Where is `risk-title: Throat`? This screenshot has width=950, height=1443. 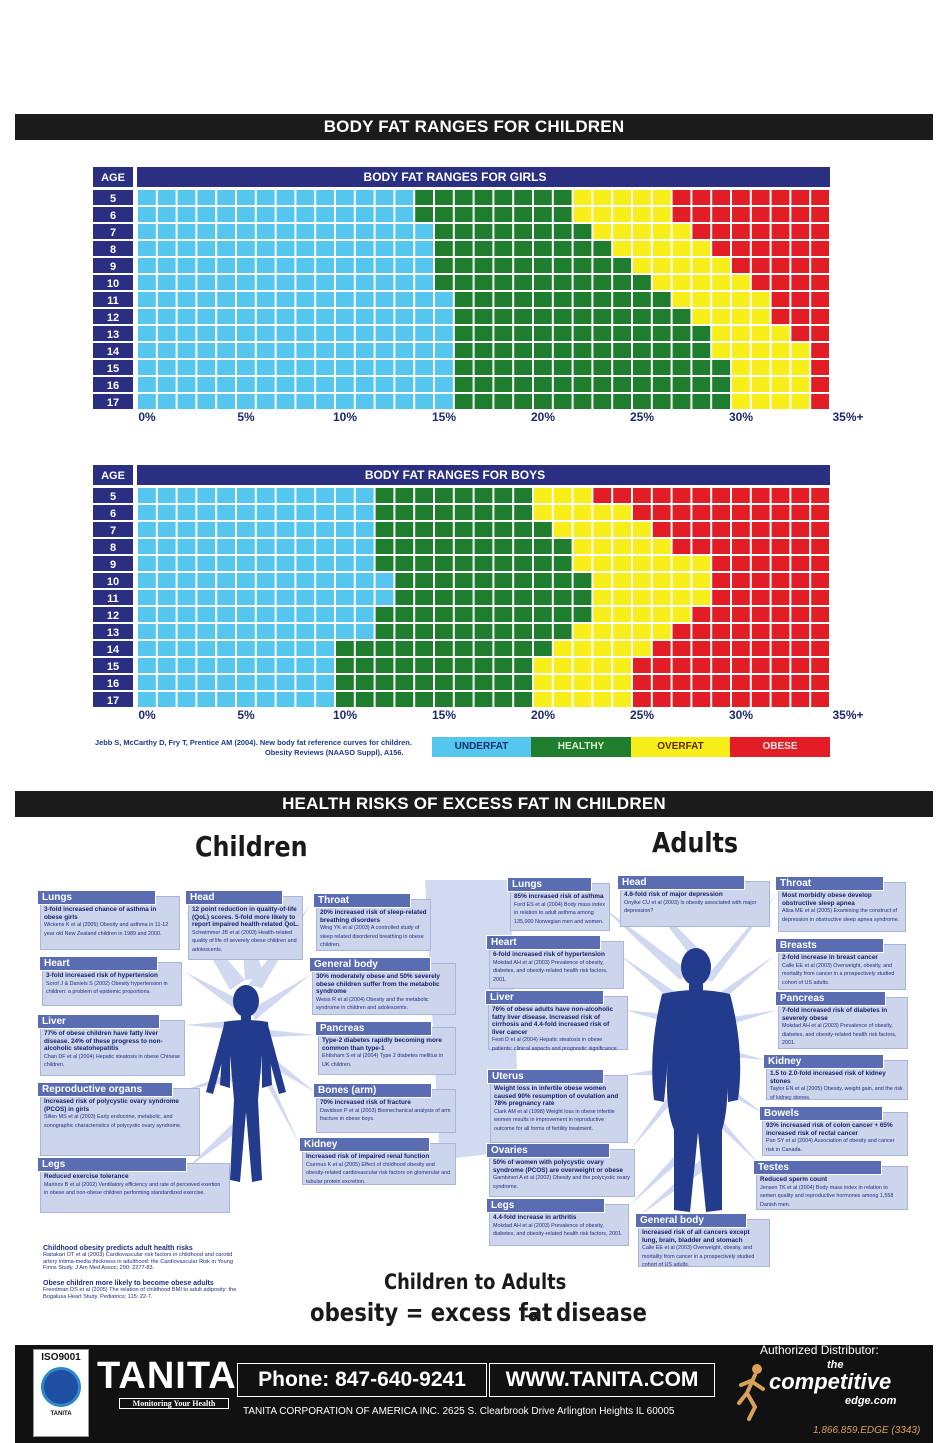
risk-title: Throat is located at coordinates (362, 900).